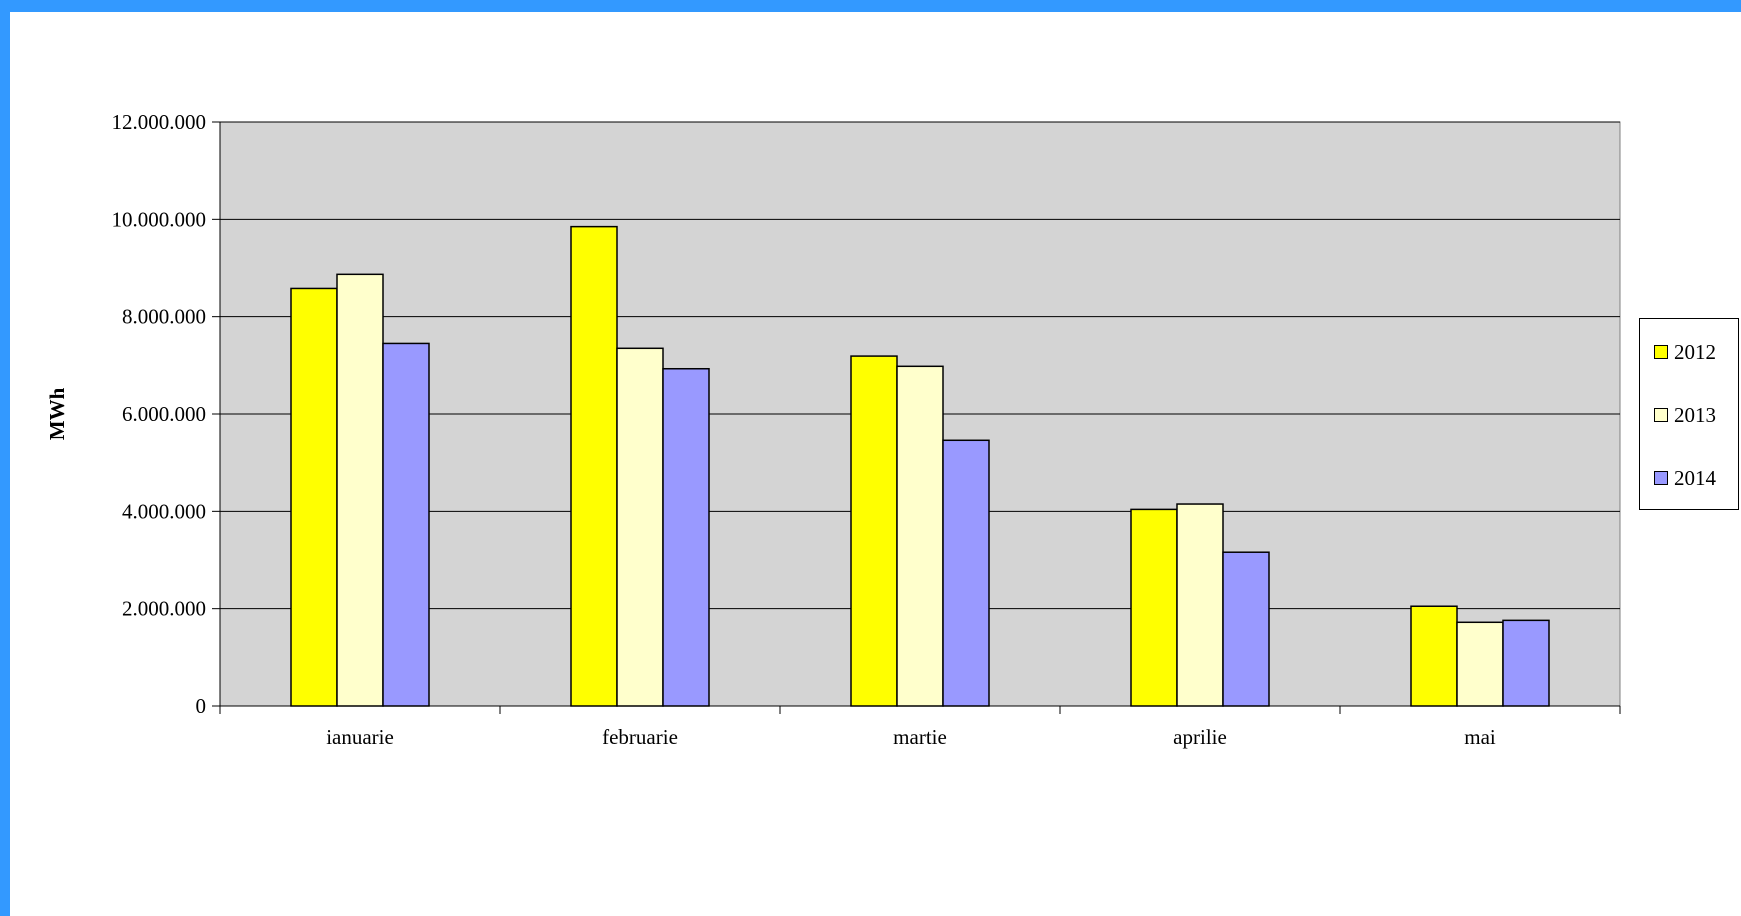  Describe the element at coordinates (1526, 663) in the screenshot. I see `bar-2014-mai` at that location.